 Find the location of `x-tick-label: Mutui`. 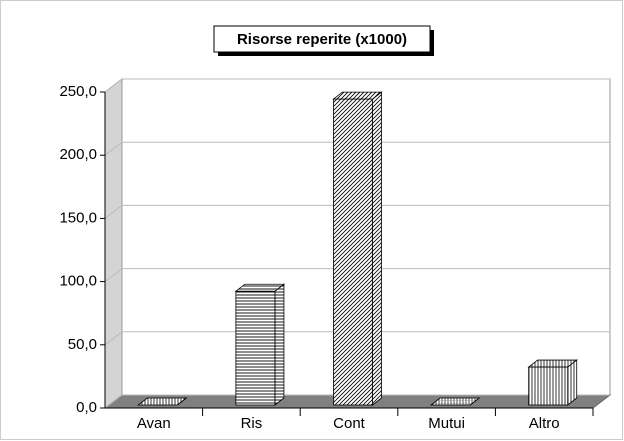

x-tick-label: Mutui is located at coordinates (446, 423).